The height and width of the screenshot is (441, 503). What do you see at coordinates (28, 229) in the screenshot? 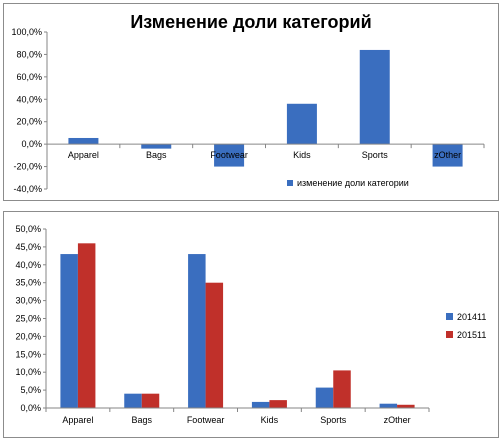
I see `y-tick-label: 50,0%` at bounding box center [28, 229].